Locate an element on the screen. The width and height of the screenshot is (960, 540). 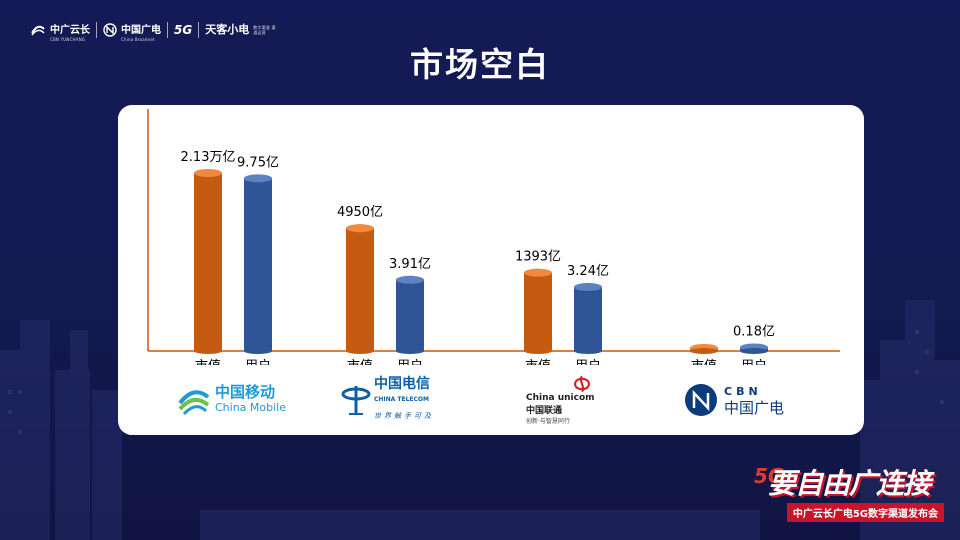
china-telecom-logo-icon is located at coordinates (356, 400).